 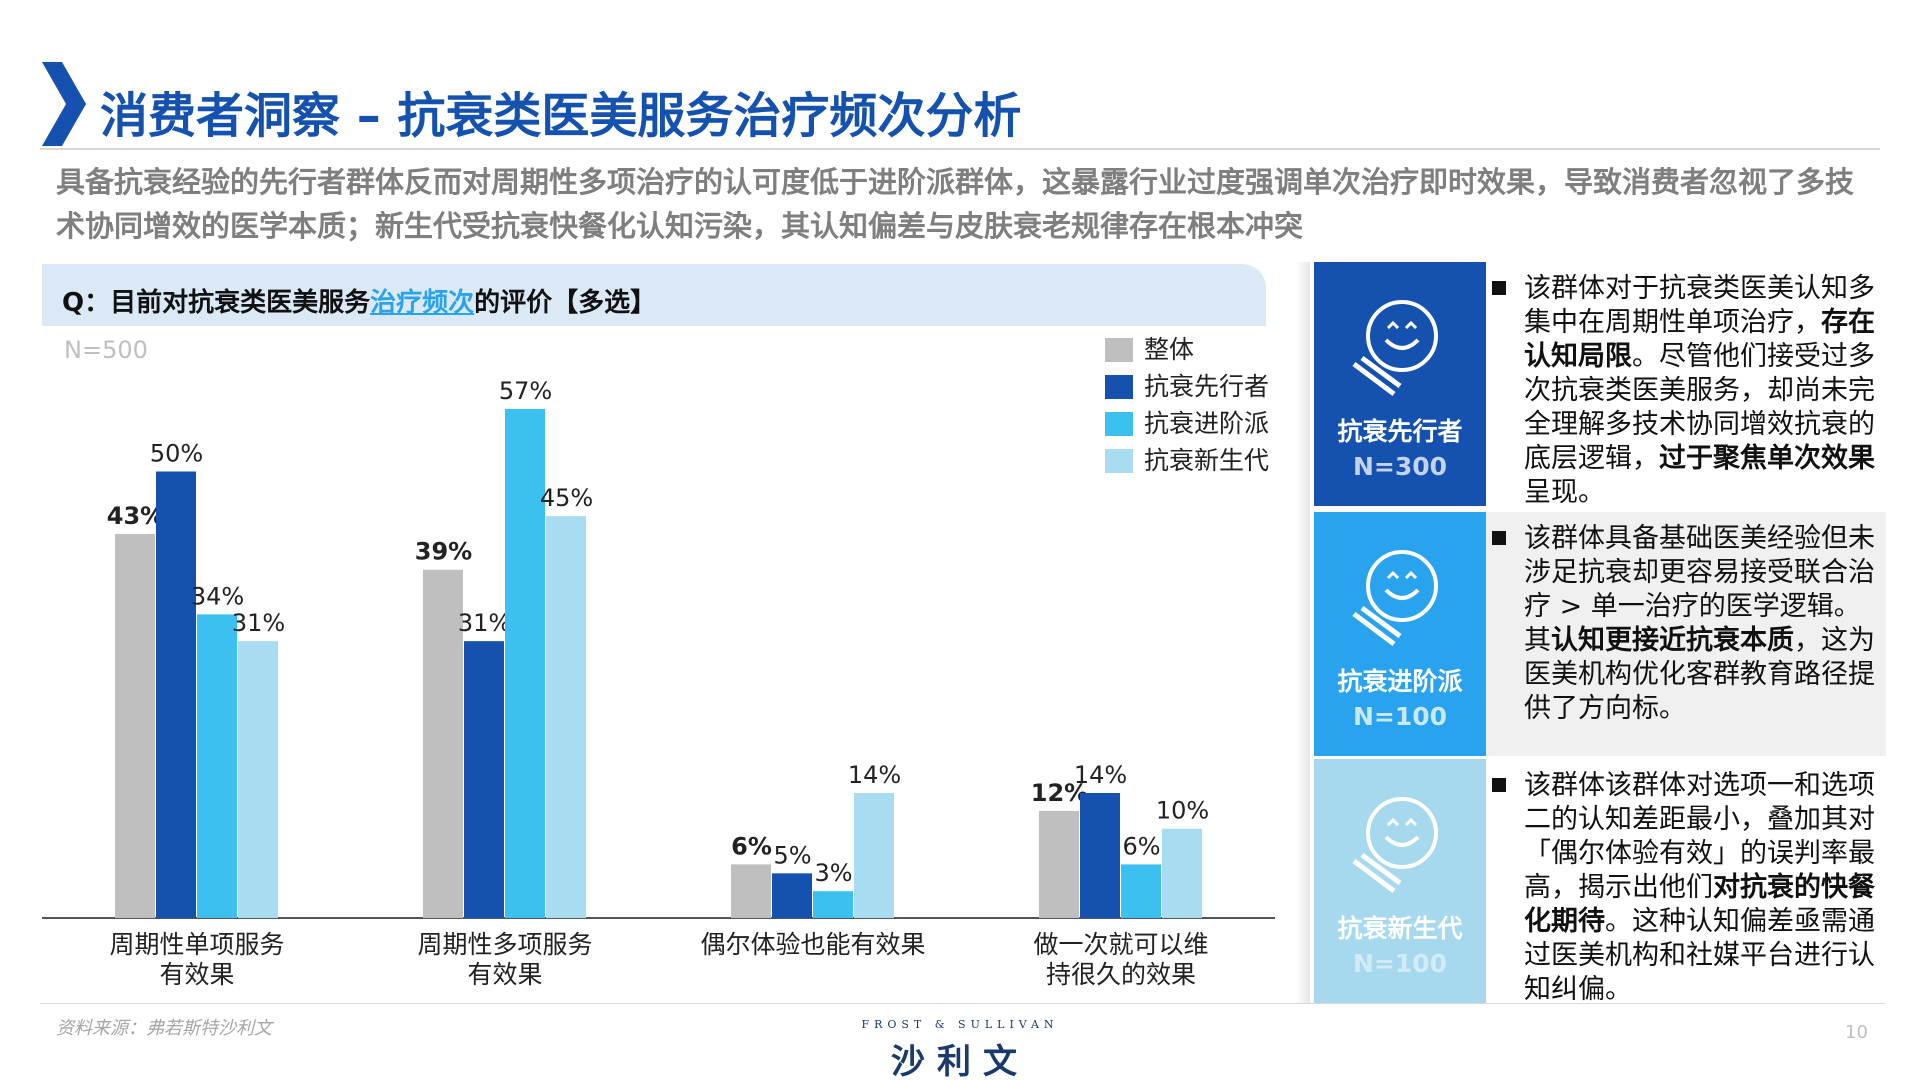 I want to click on panel-shadow, so click(x=1303, y=633).